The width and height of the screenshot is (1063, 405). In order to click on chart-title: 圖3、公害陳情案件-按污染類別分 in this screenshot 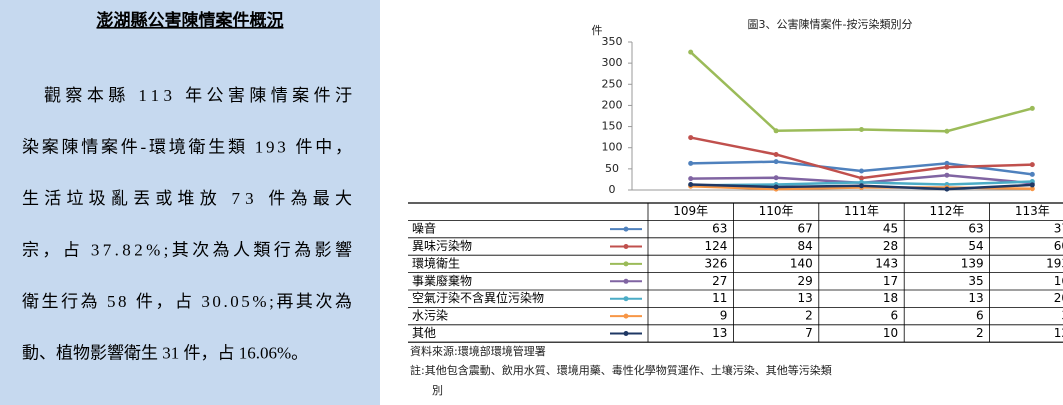, I will do `click(830, 24)`.